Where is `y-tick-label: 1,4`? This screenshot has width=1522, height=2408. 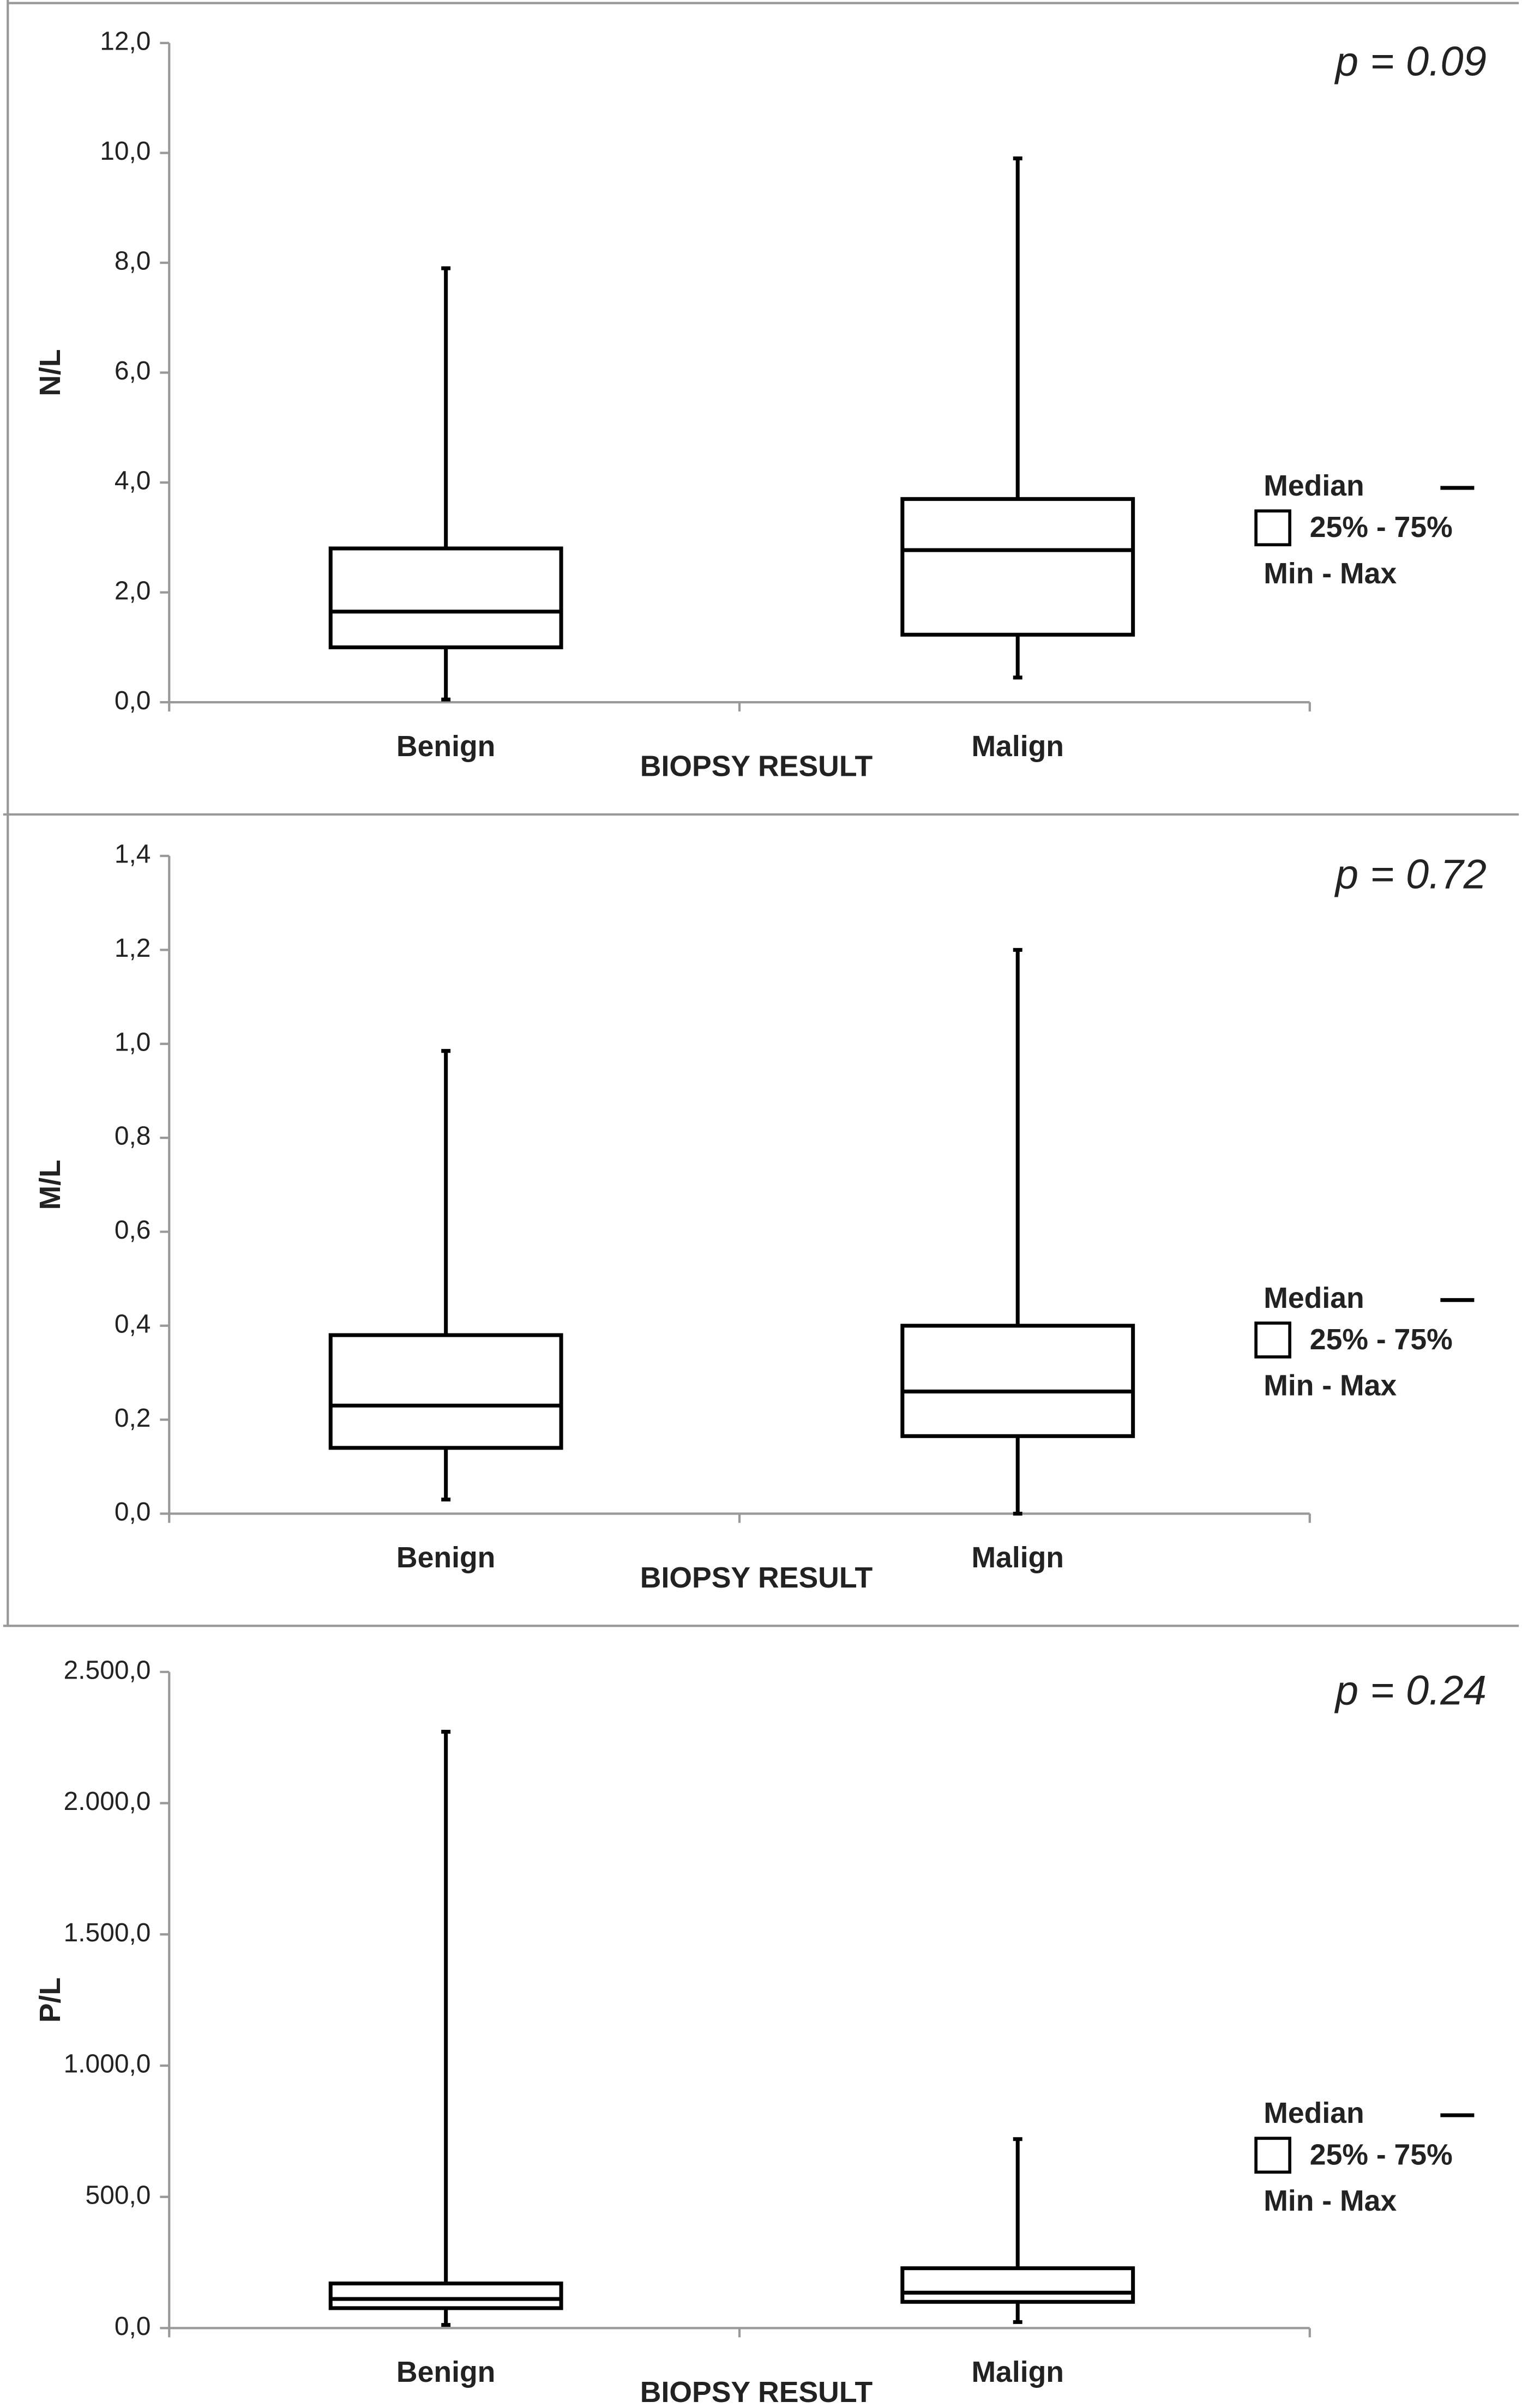
y-tick-label: 1,4 is located at coordinates (133, 854).